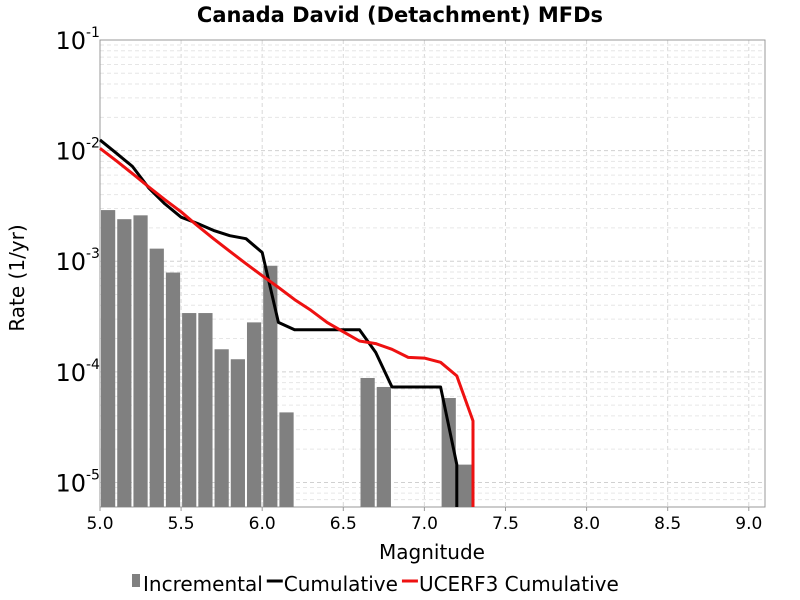 This screenshot has width=800, height=600. I want to click on x-axis-label: Magnitude, so click(432, 552).